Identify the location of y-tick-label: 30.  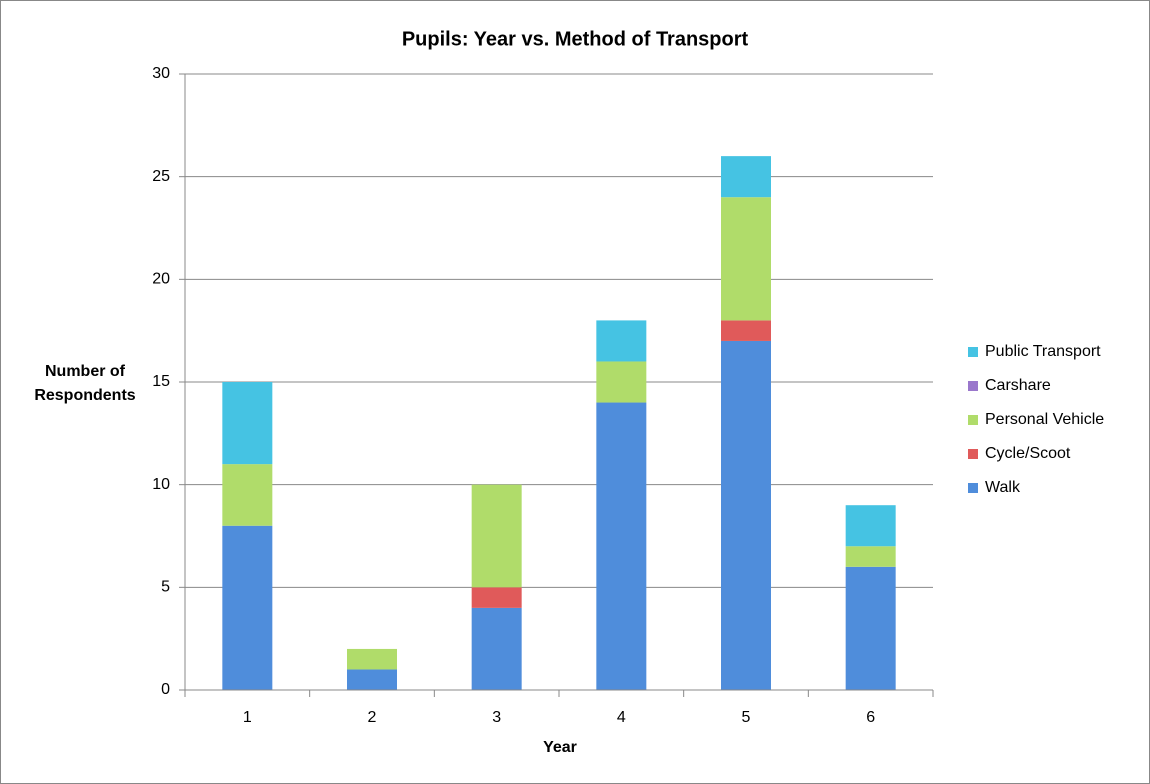
(161, 73).